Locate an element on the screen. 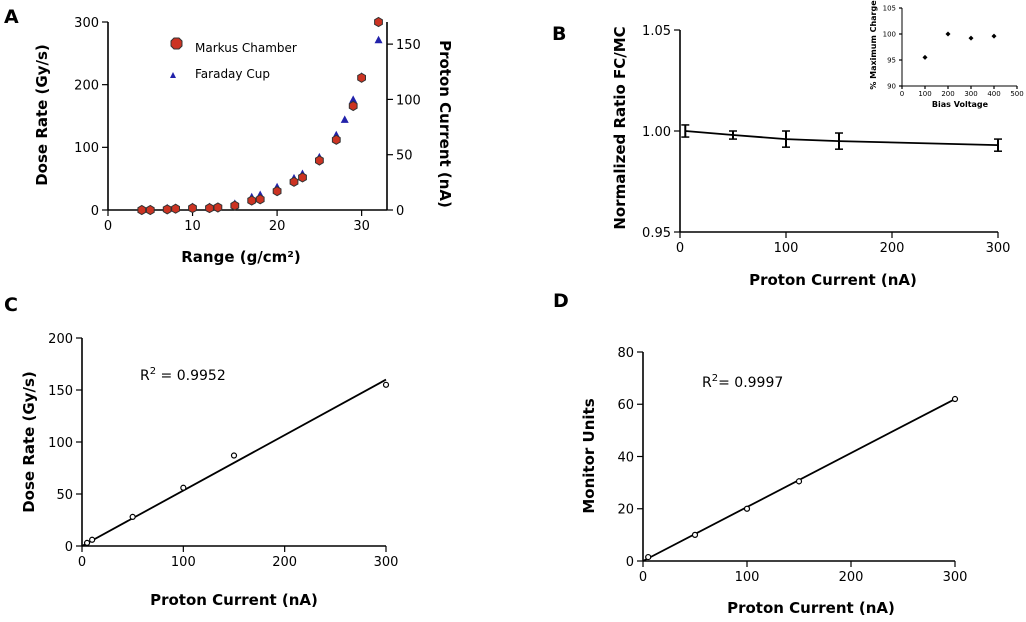 This screenshot has height=622, width=1026. panel-b-axes: 0 100 200 300 0.95 1.00 1.05 is located at coordinates (826, 140).